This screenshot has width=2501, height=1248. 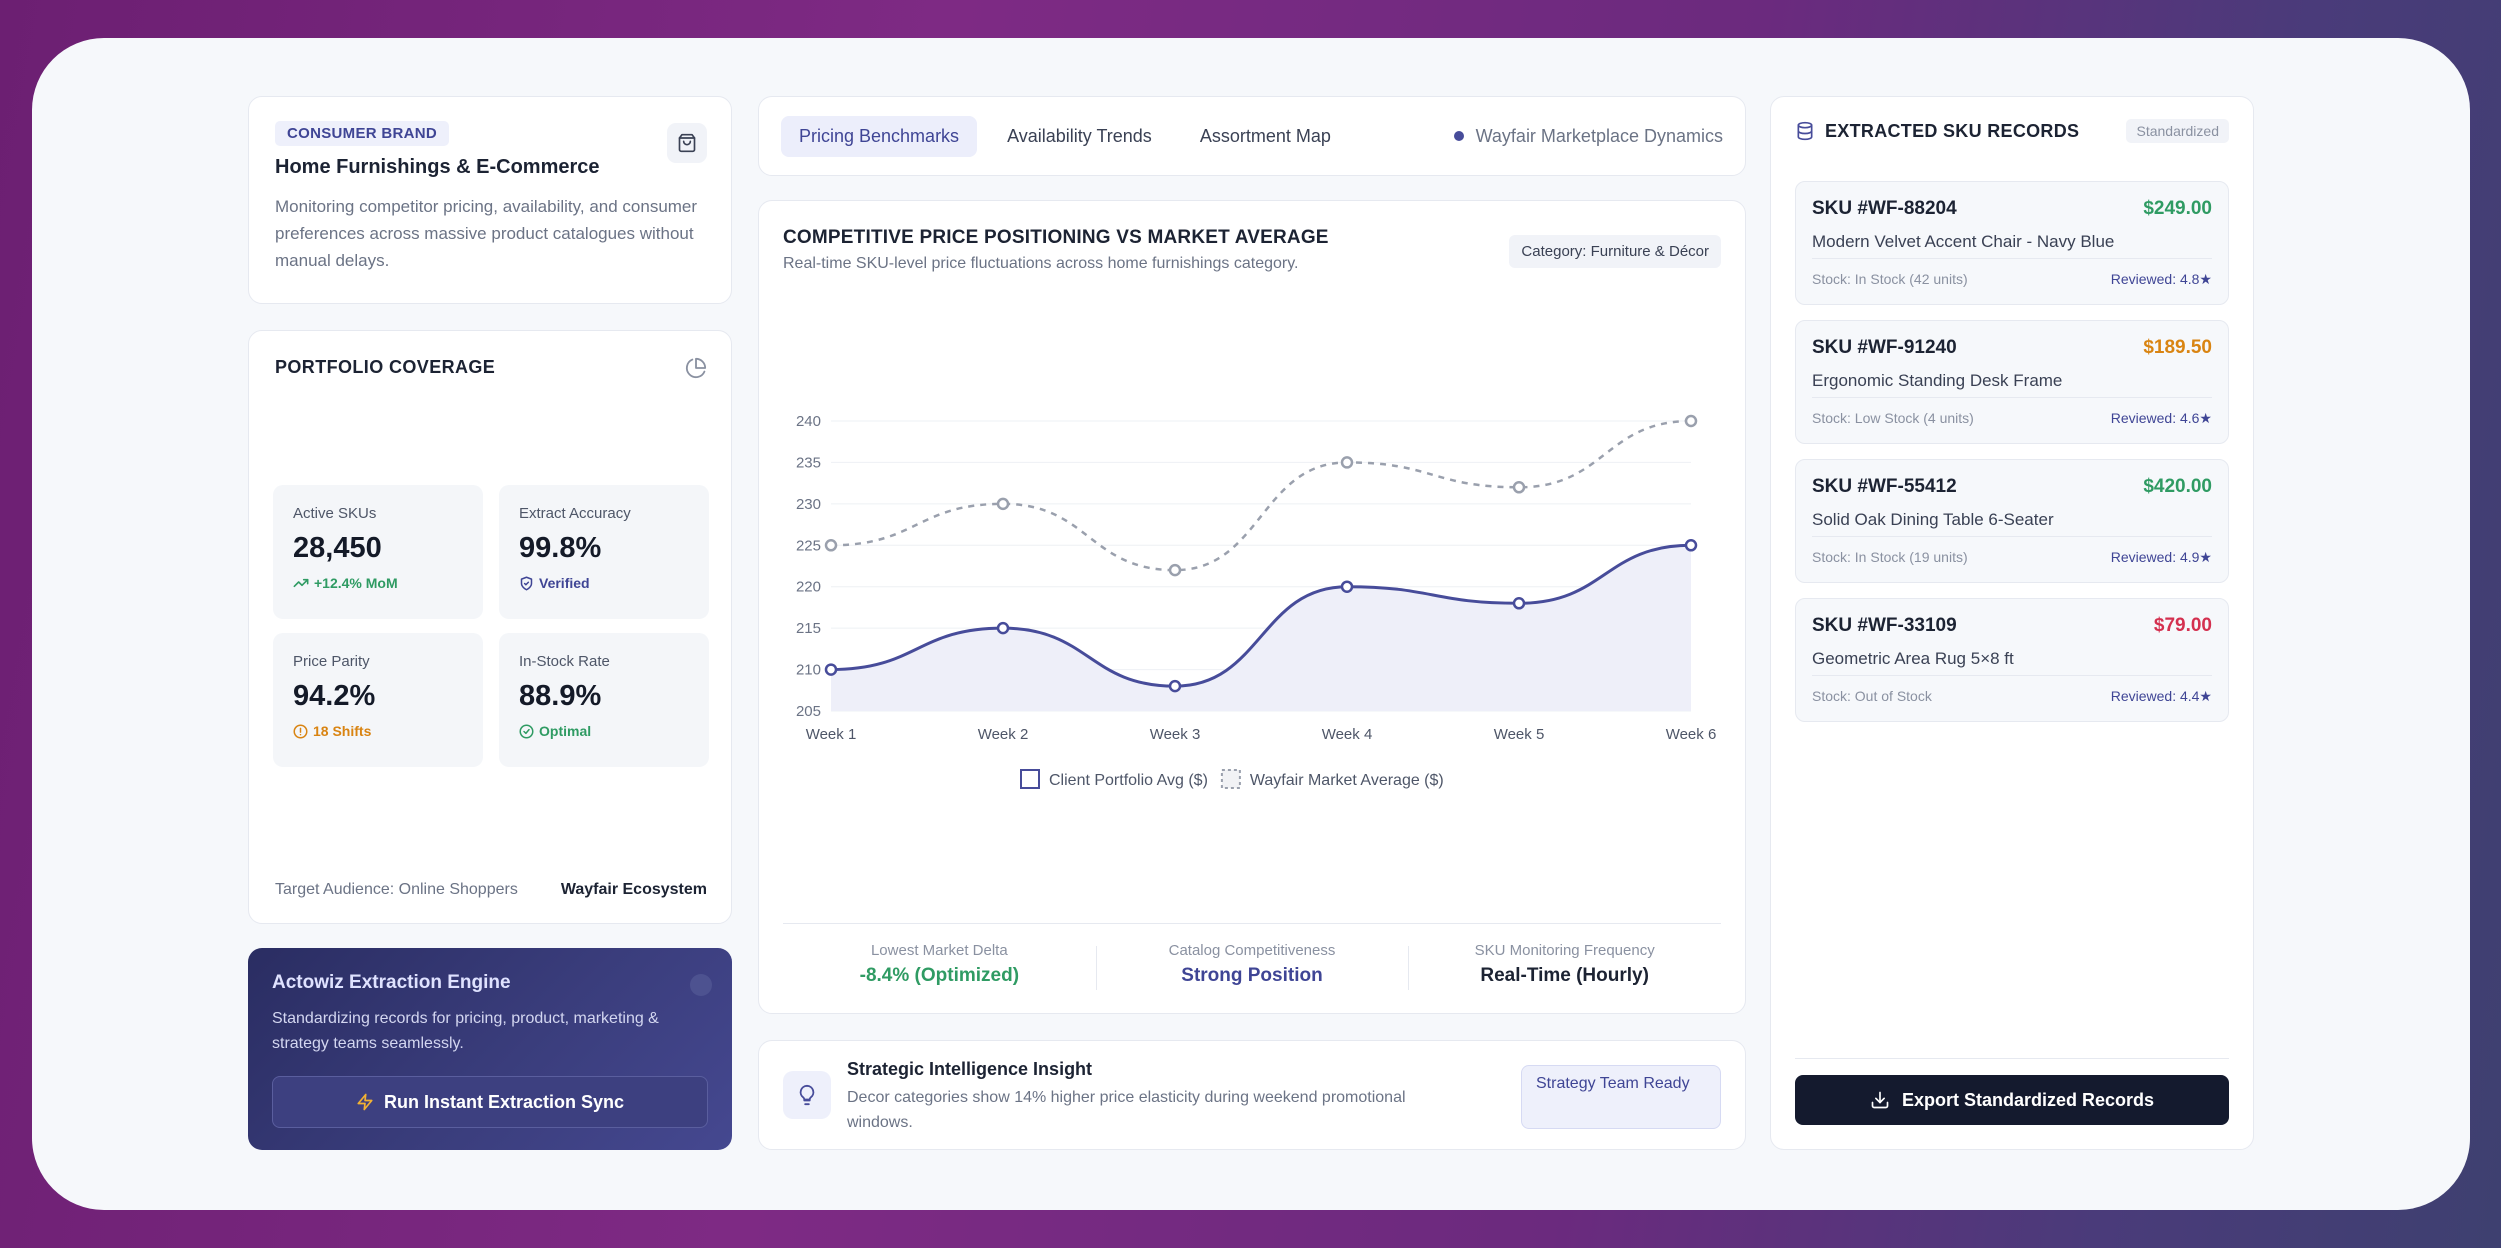 I want to click on shopping-bag-button, so click(x=687, y=143).